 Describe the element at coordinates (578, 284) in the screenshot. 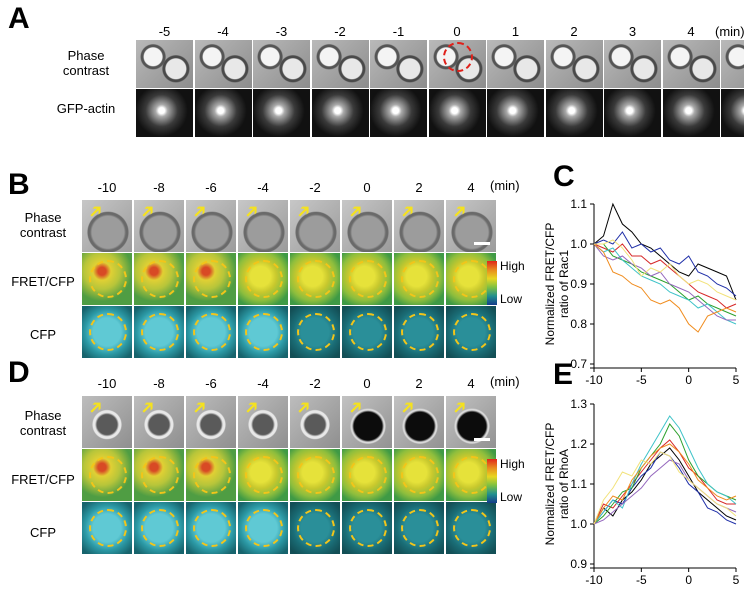

I see `y-tick-label: 0.9` at that location.